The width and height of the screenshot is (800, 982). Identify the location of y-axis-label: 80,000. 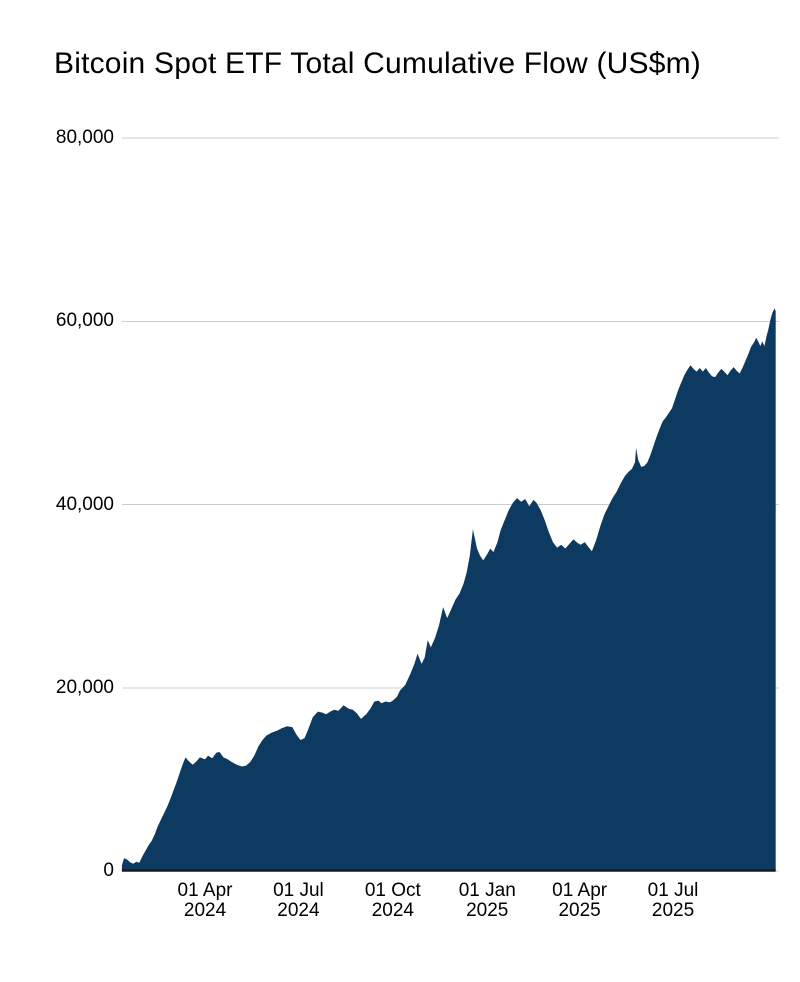
(84, 137).